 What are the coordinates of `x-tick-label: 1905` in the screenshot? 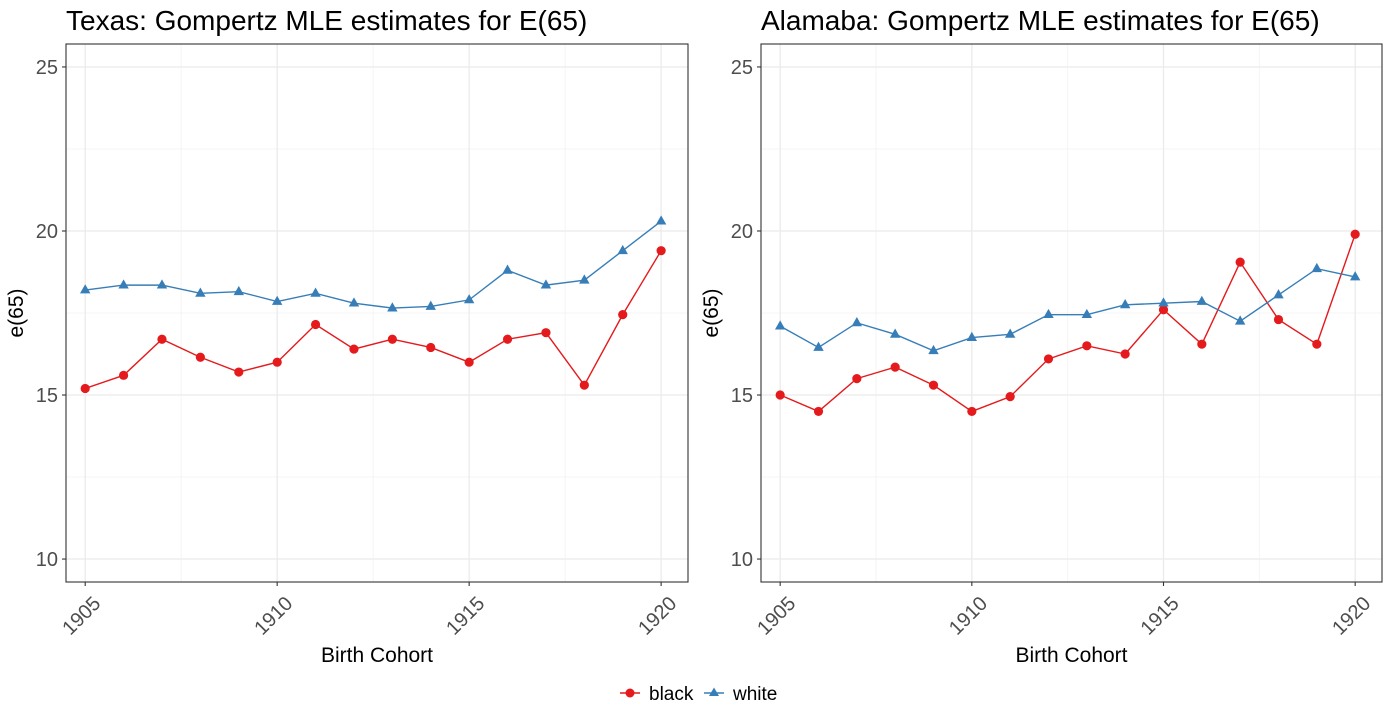 It's located at (81, 616).